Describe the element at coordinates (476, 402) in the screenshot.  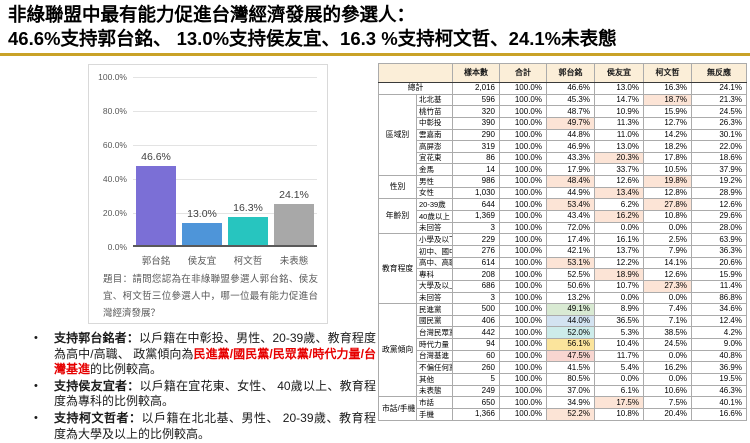
I see `value-cell: 650` at that location.